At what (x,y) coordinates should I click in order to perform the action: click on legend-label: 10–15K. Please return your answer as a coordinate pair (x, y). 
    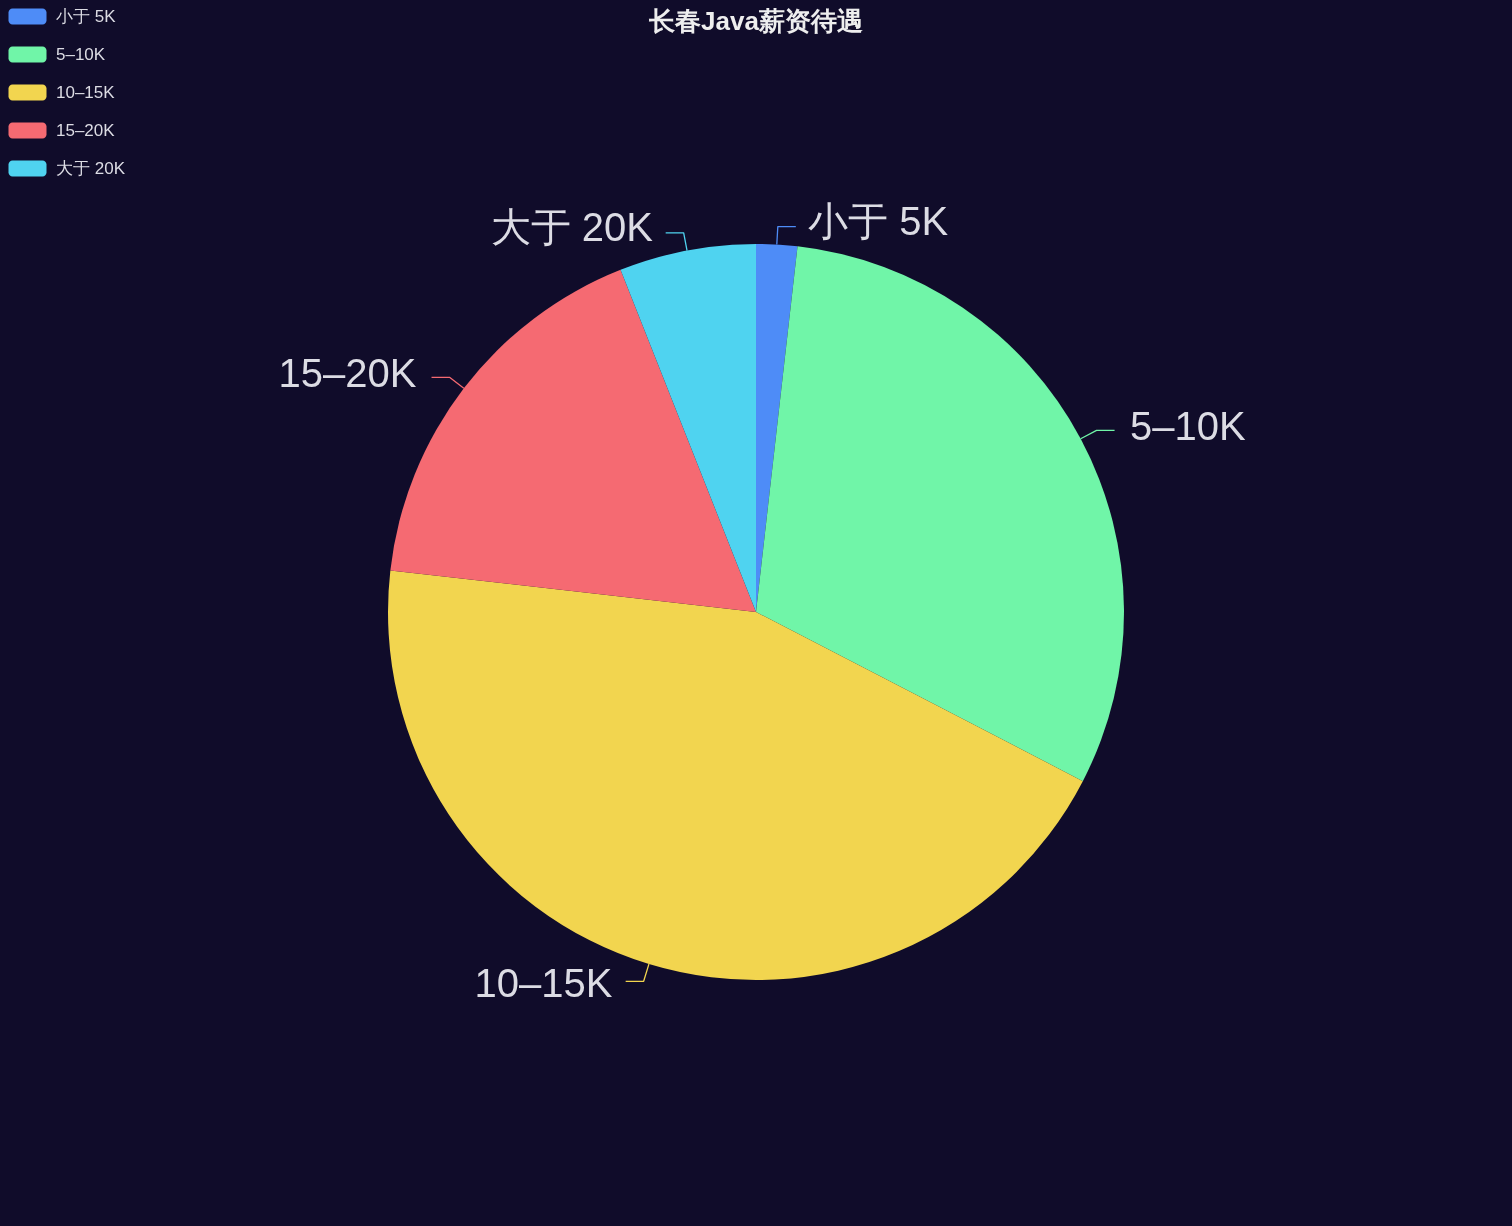
    Looking at the image, I should click on (86, 92).